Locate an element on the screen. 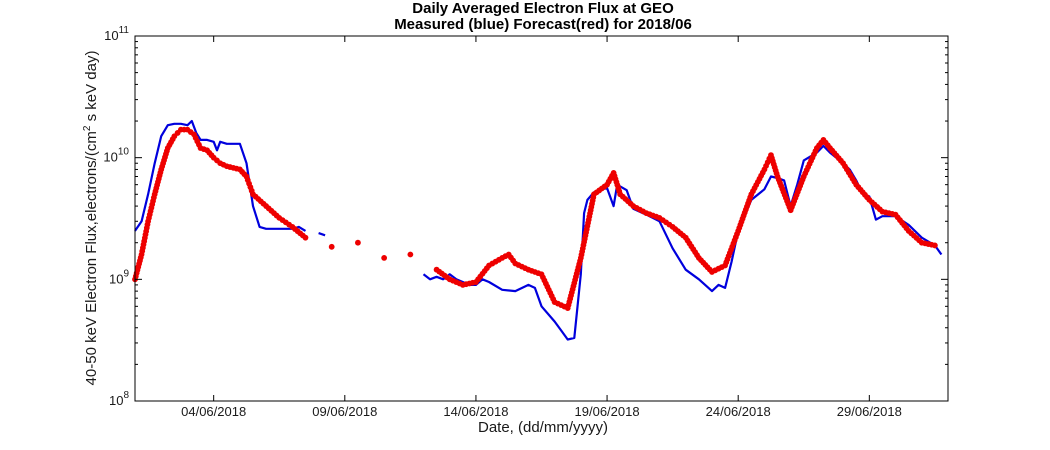 The image size is (1050, 450). y-tick-label: 10⁹ is located at coordinates (119, 277).